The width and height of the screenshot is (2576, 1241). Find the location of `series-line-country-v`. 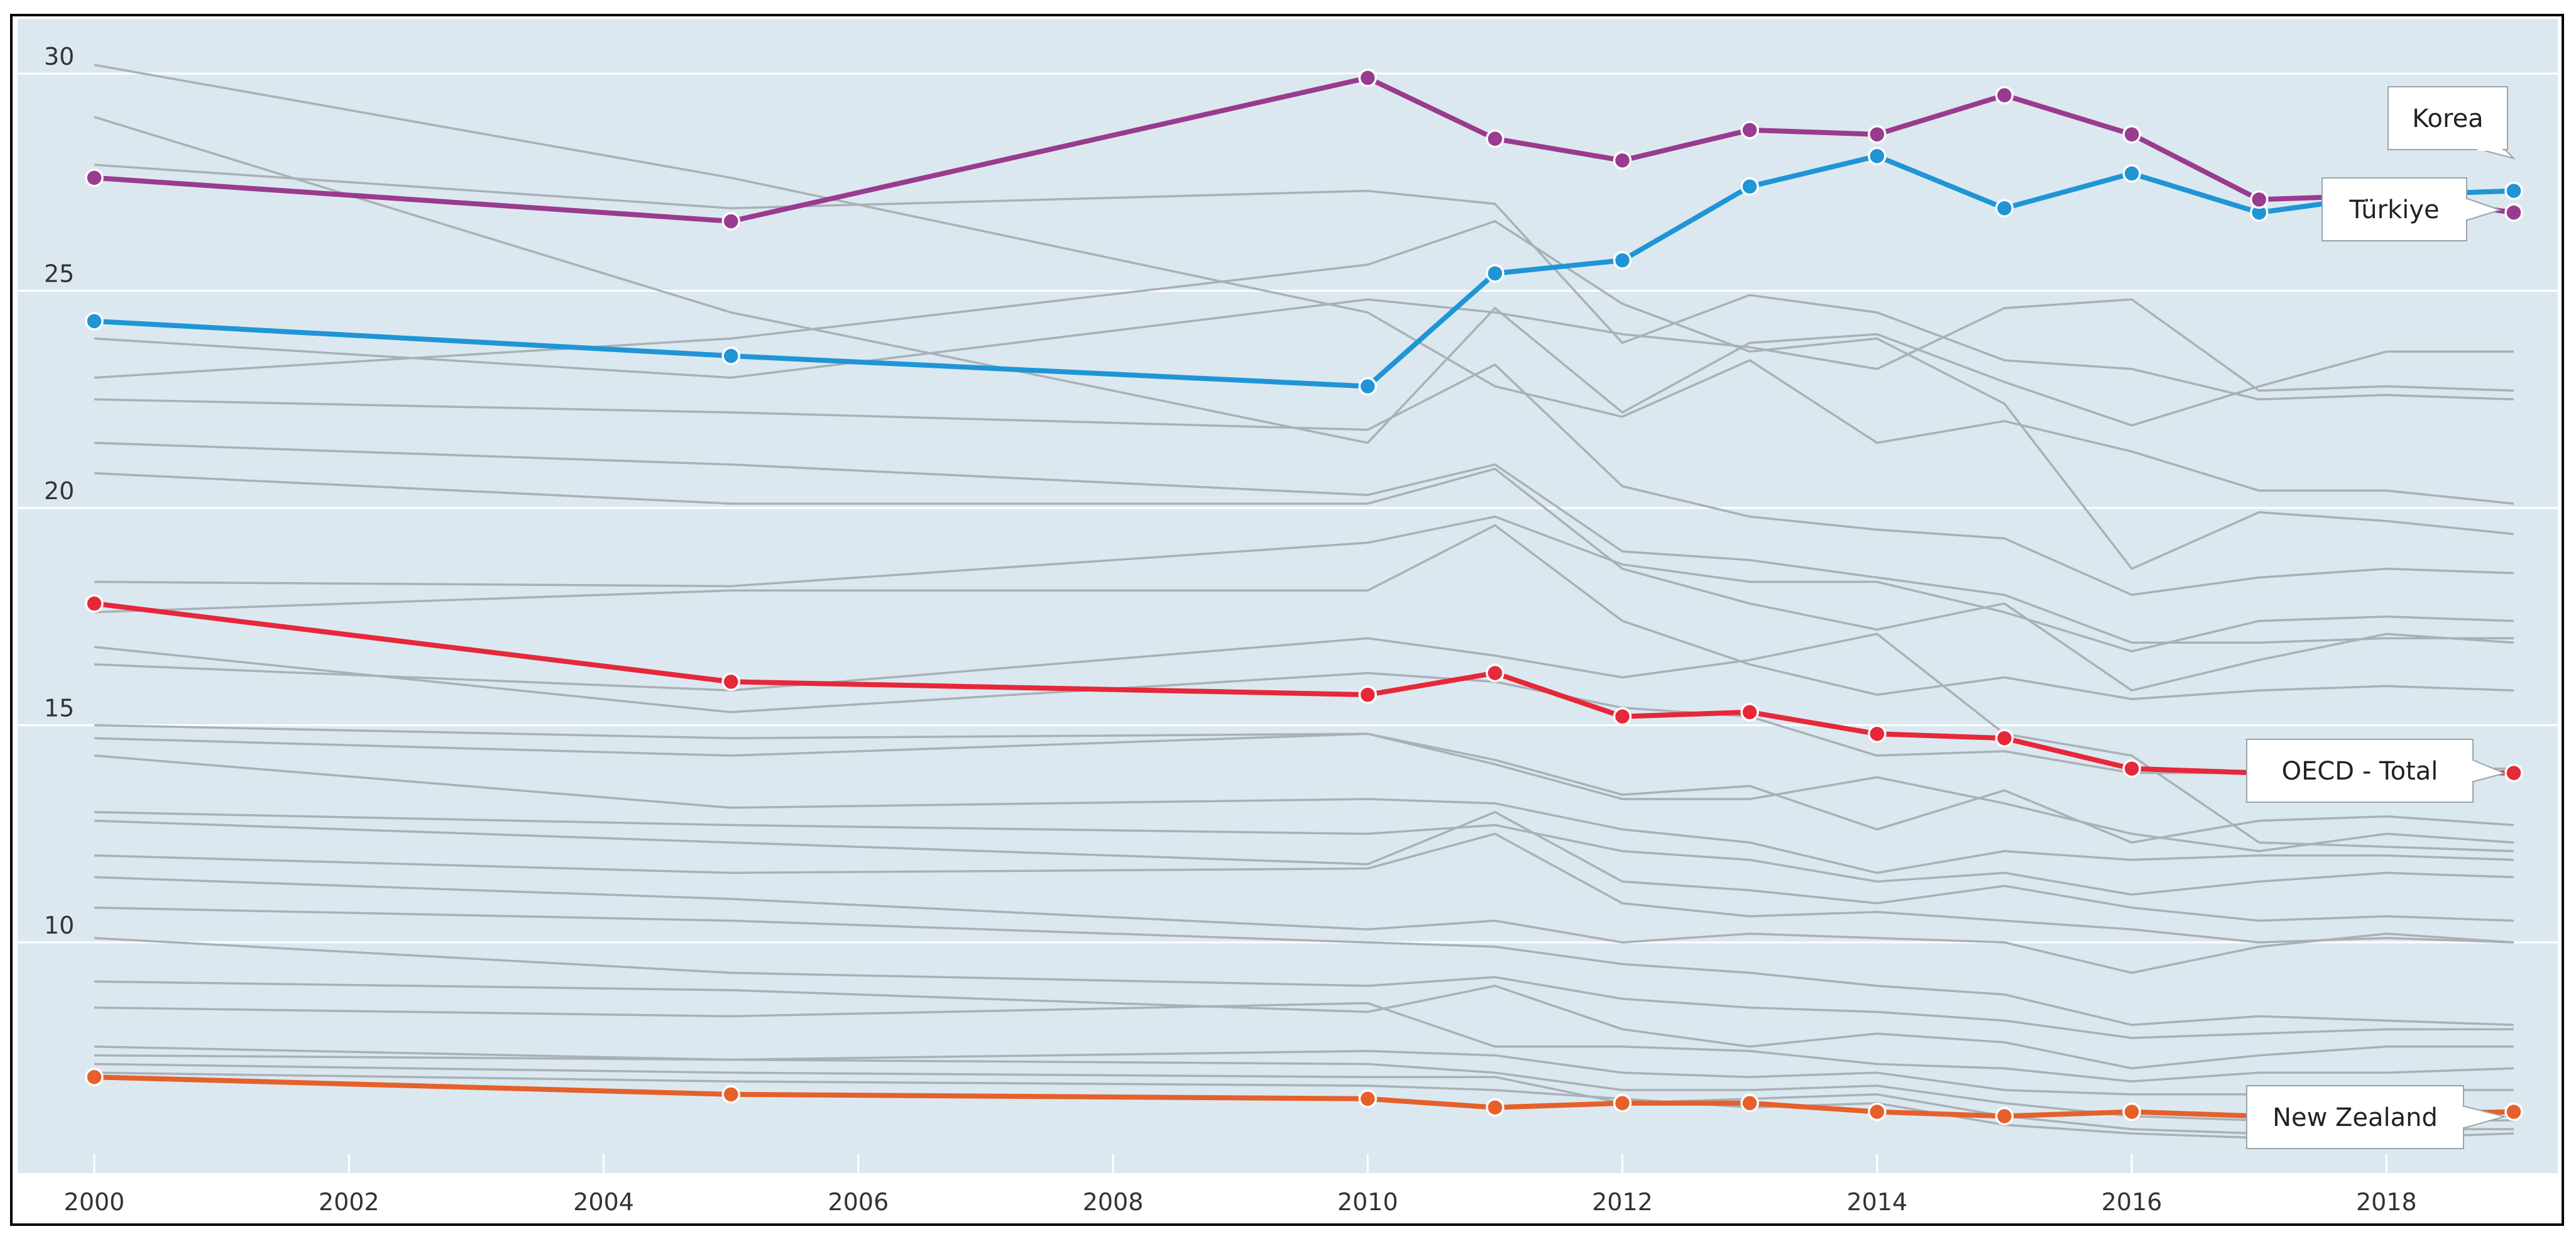

series-line-country-v is located at coordinates (1304, 1025).